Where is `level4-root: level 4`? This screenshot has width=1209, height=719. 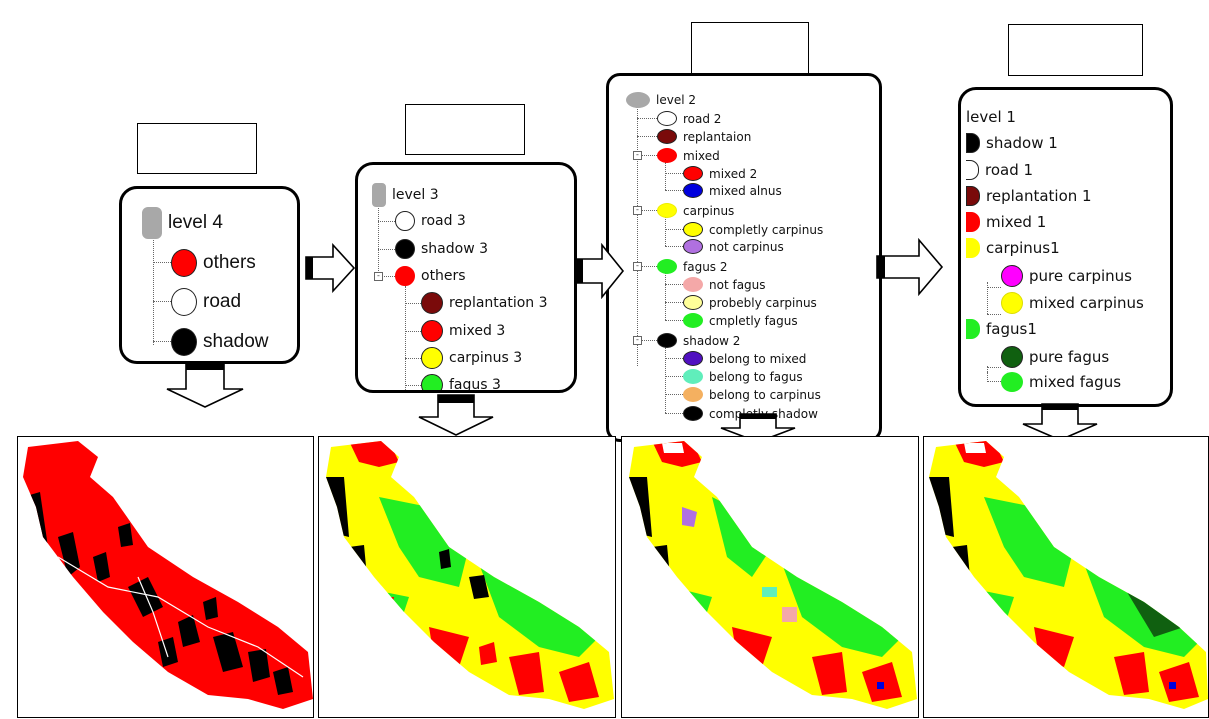 level4-root: level 4 is located at coordinates (182, 223).